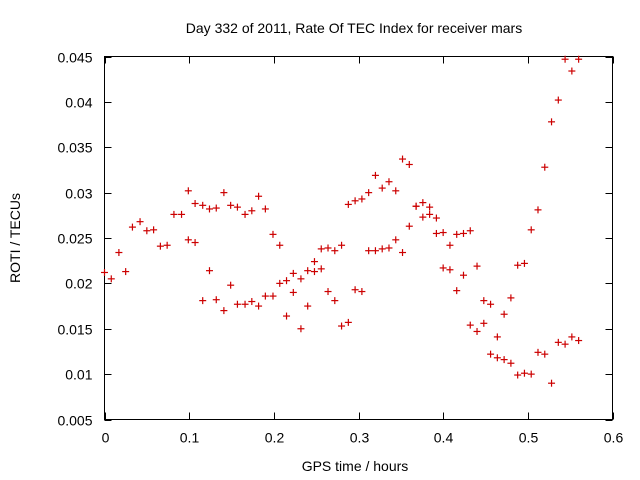 Image resolution: width=640 pixels, height=480 pixels. What do you see at coordinates (78, 103) in the screenshot?
I see `y-tick-label: 0.04` at bounding box center [78, 103].